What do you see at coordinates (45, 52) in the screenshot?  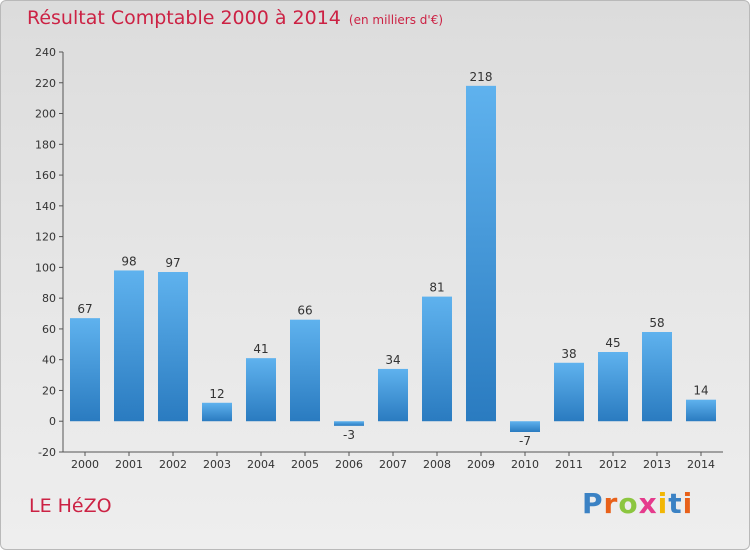 I see `y-tick-label: 240` at bounding box center [45, 52].